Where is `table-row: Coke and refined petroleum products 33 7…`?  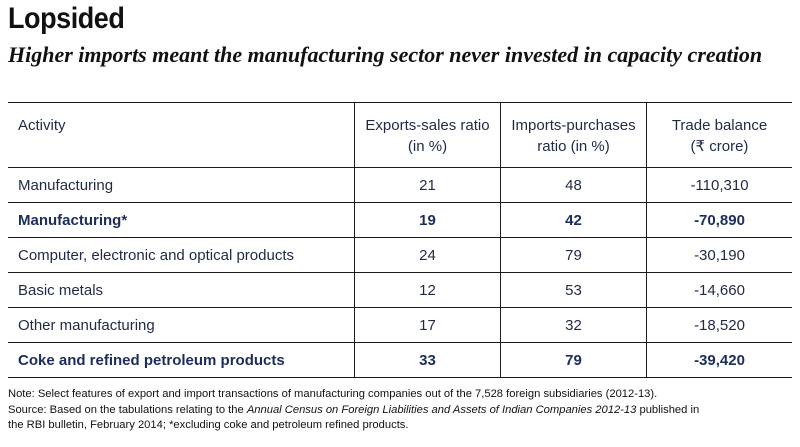
table-row: Coke and refined petroleum products 33 7… is located at coordinates (400, 360).